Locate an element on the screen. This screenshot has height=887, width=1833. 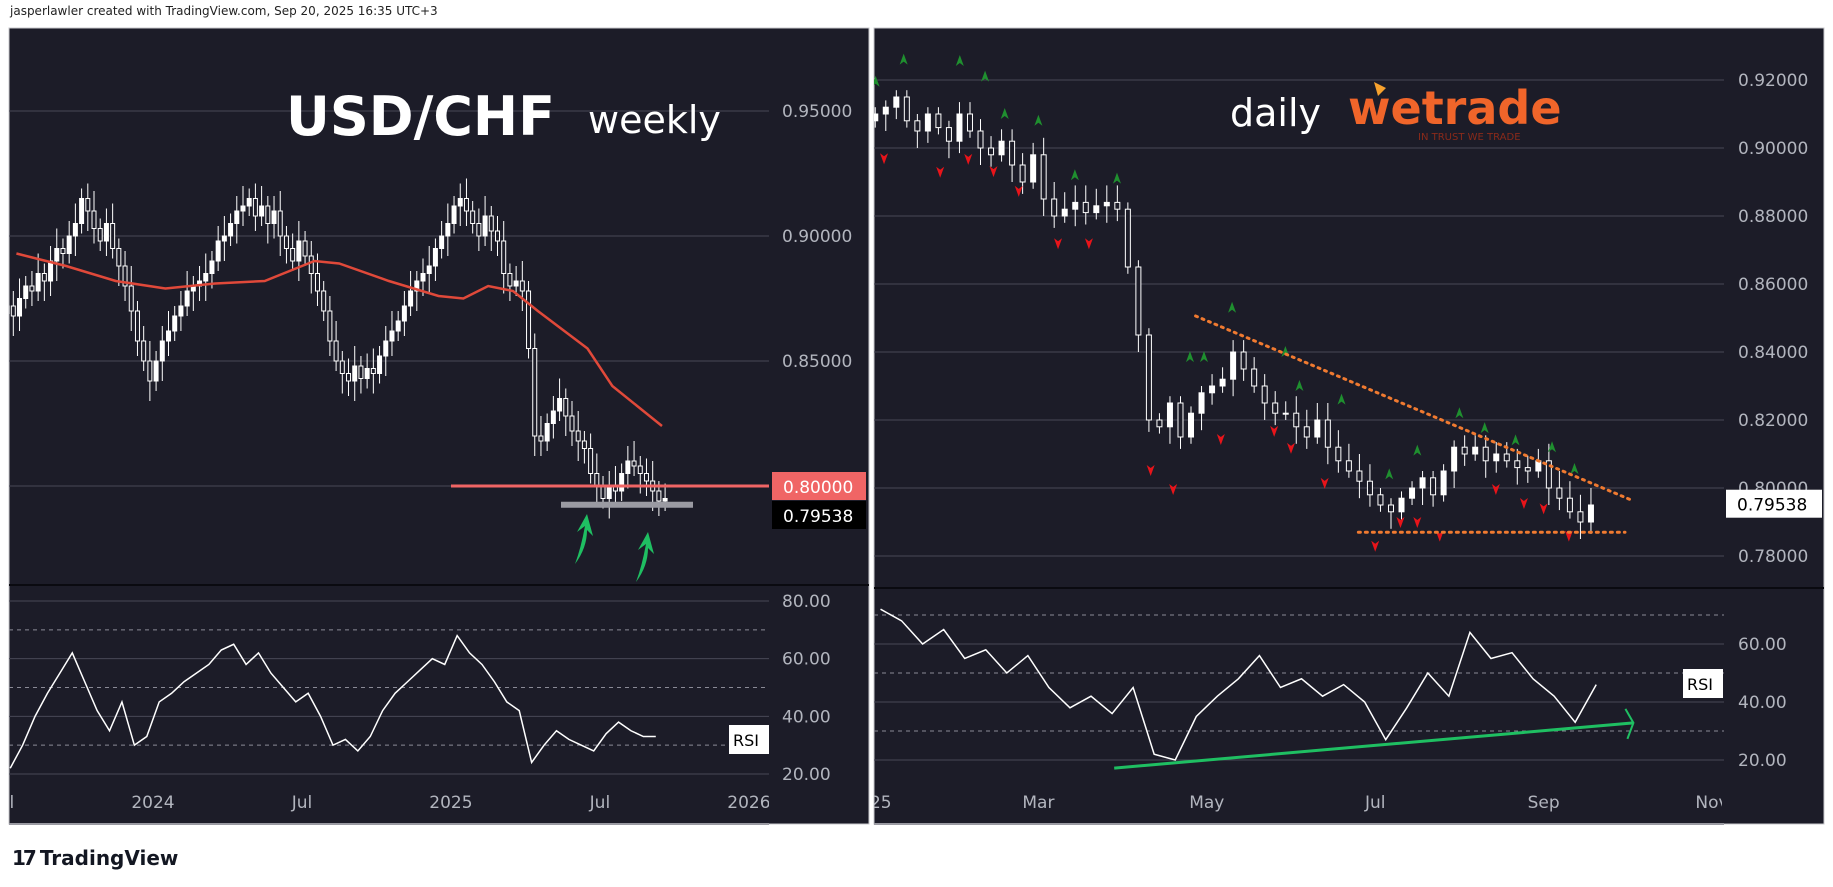
rsi-label-badge is located at coordinates (1703, 683).